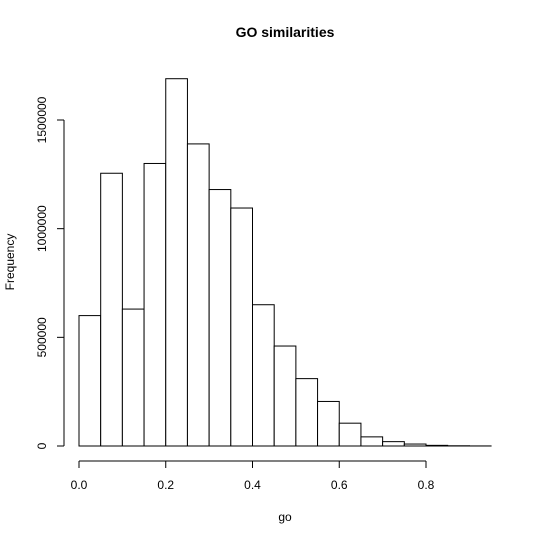 The height and width of the screenshot is (540, 540). I want to click on y-tick-label: 0, so click(42, 445).